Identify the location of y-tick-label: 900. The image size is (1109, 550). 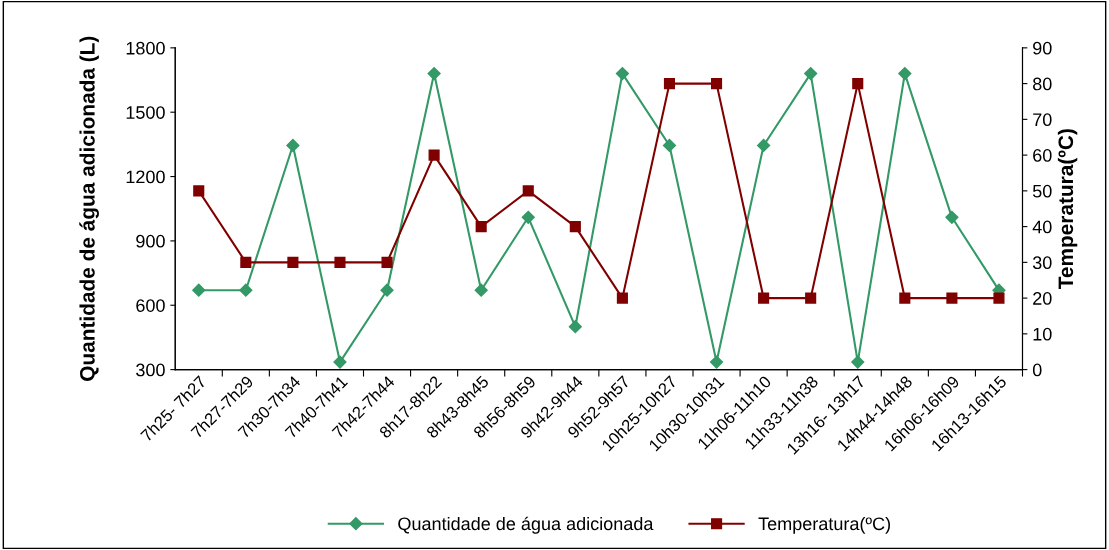
(150, 241).